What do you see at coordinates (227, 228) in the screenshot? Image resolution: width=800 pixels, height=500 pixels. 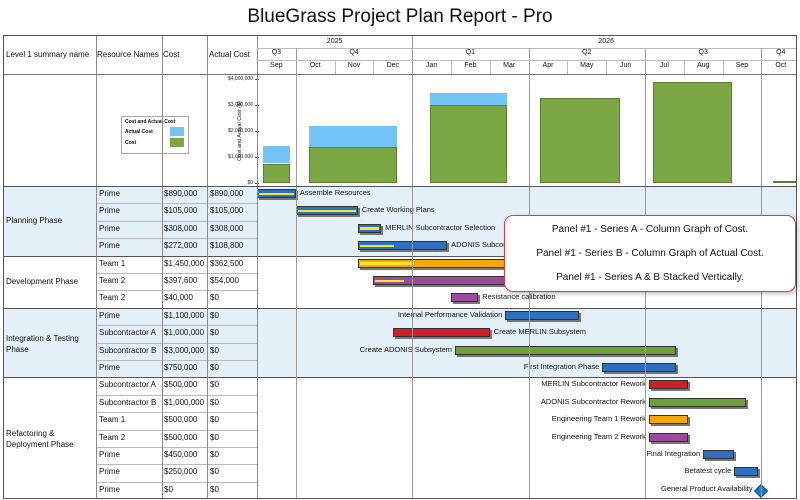 I see `actual-cost-cell: $308,000` at bounding box center [227, 228].